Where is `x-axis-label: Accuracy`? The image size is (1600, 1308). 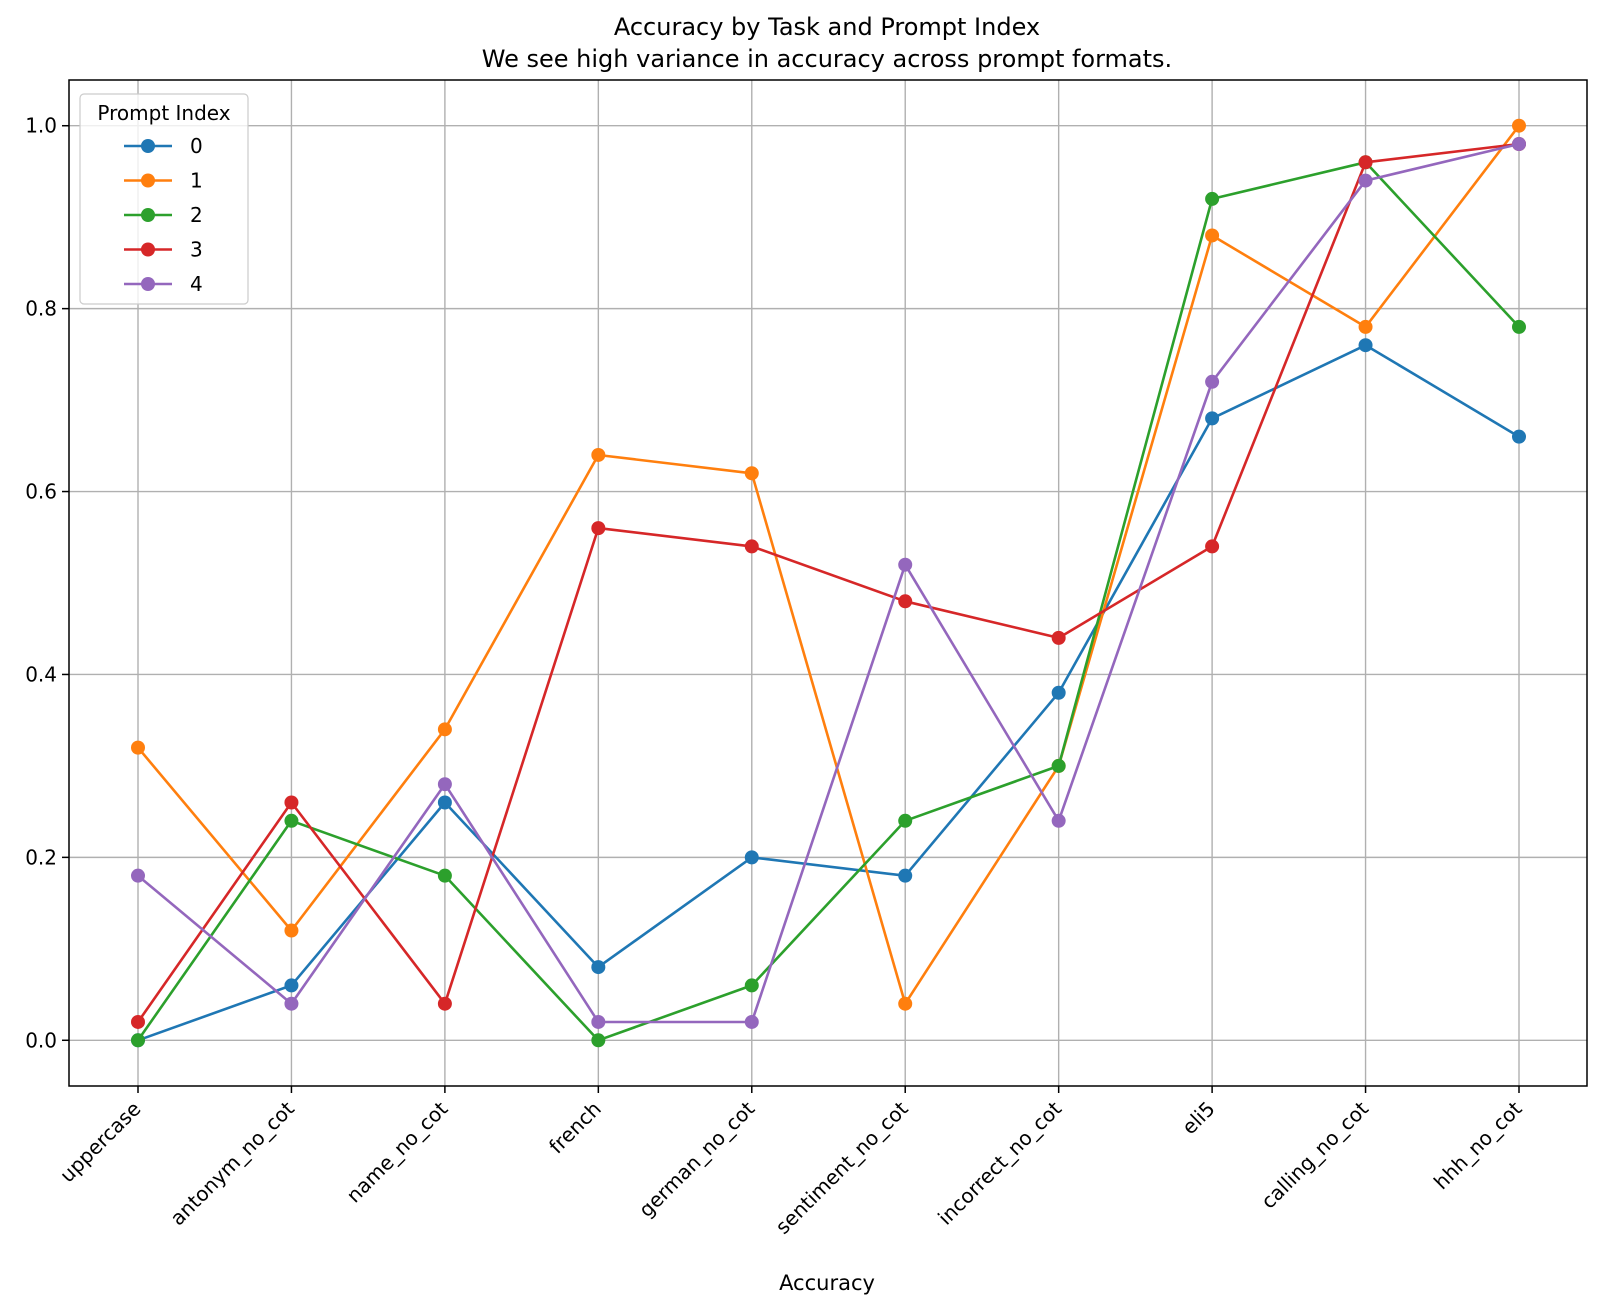 x-axis-label: Accuracy is located at coordinates (827, 1283).